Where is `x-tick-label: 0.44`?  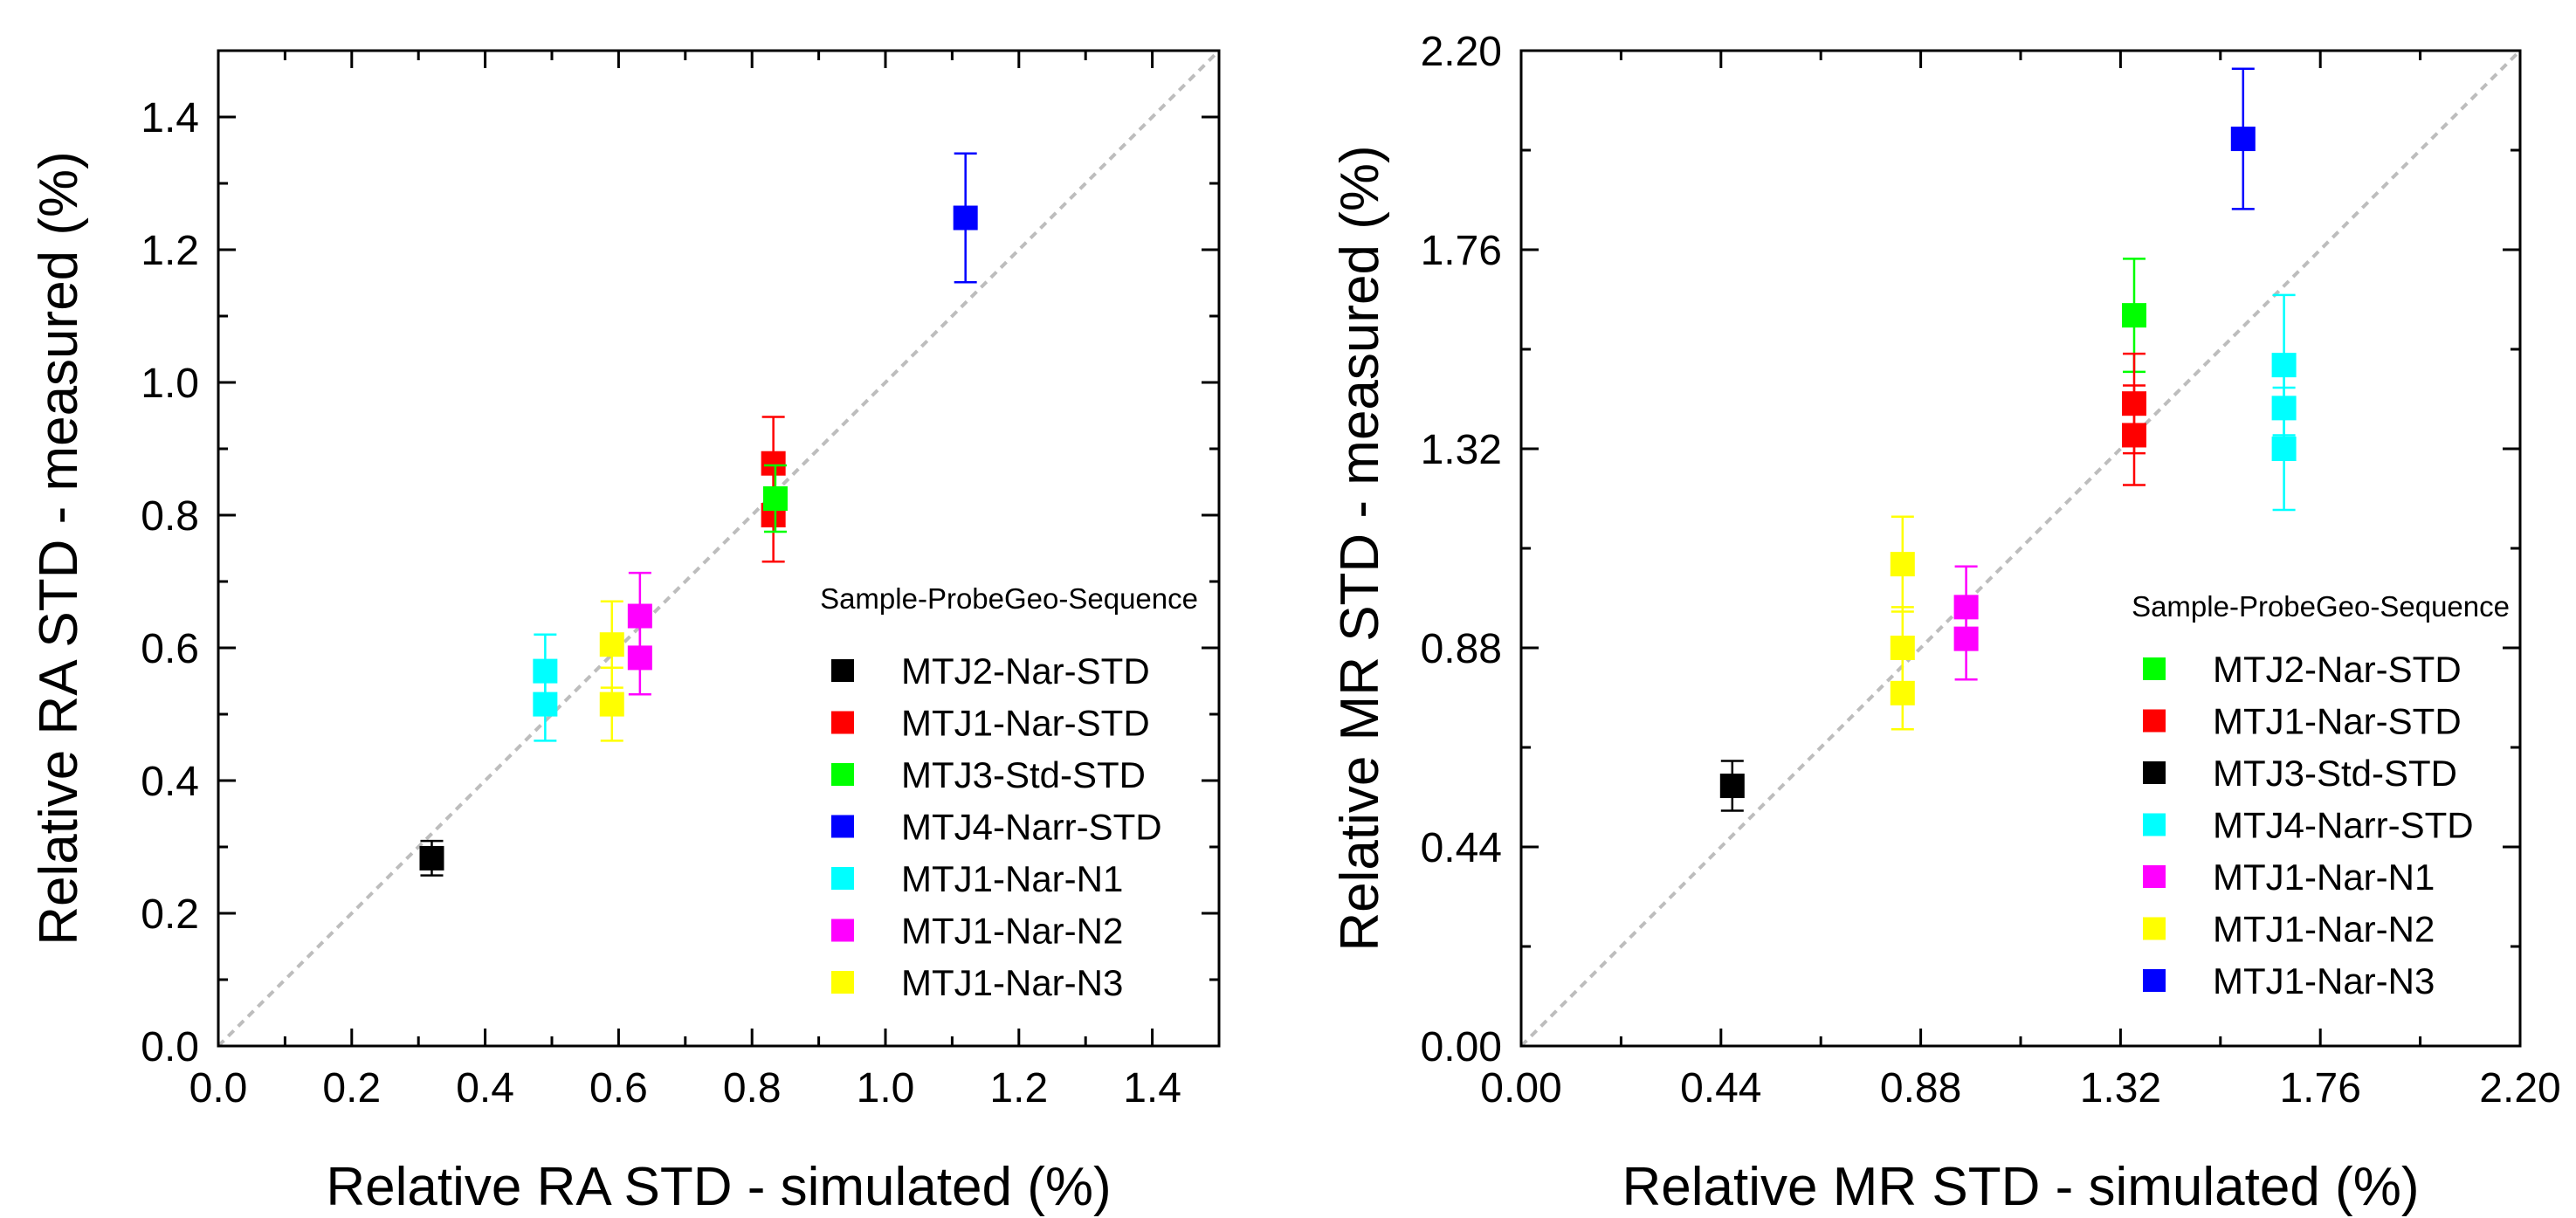 x-tick-label: 0.44 is located at coordinates (1720, 1088).